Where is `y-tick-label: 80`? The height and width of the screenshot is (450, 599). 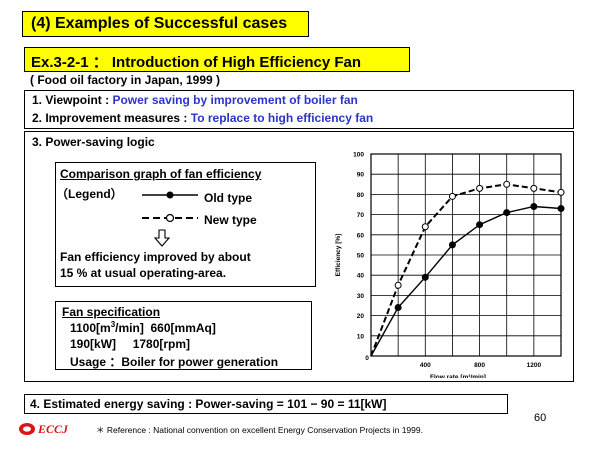
y-tick-label: 80 is located at coordinates (361, 195).